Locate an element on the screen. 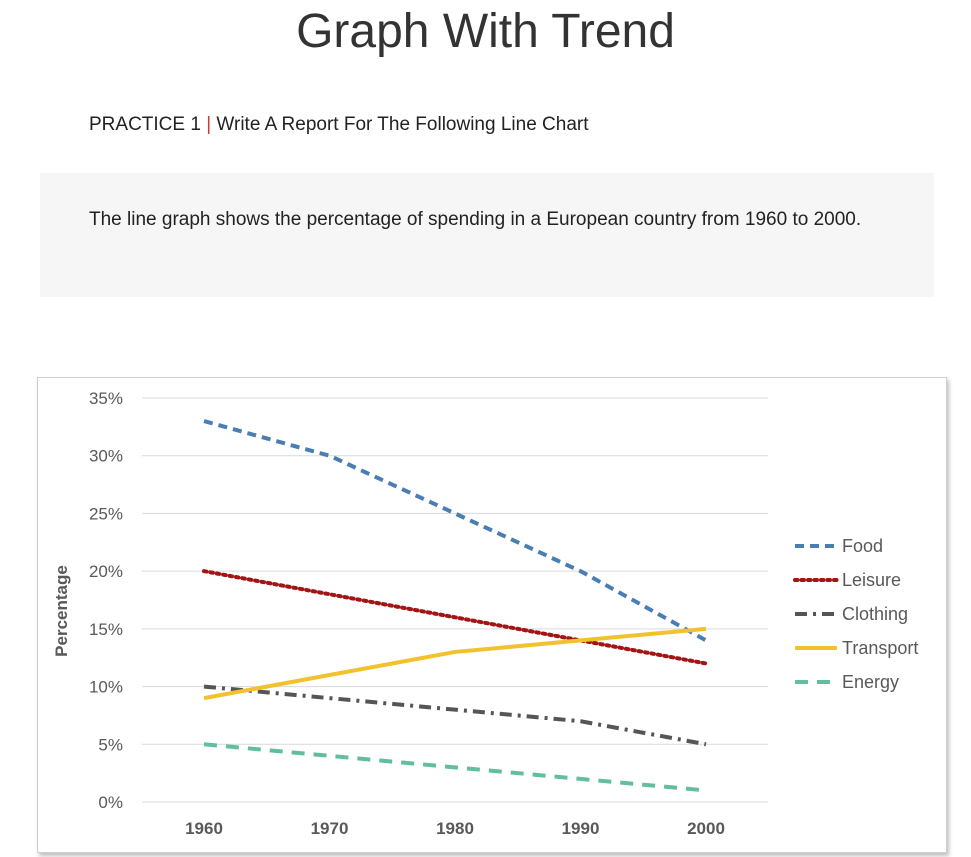  y-axis-label: Percentage is located at coordinates (61, 611).